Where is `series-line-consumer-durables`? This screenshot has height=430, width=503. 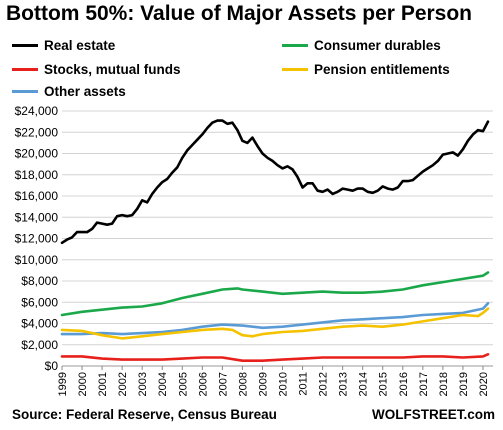
series-line-consumer-durables is located at coordinates (275, 294).